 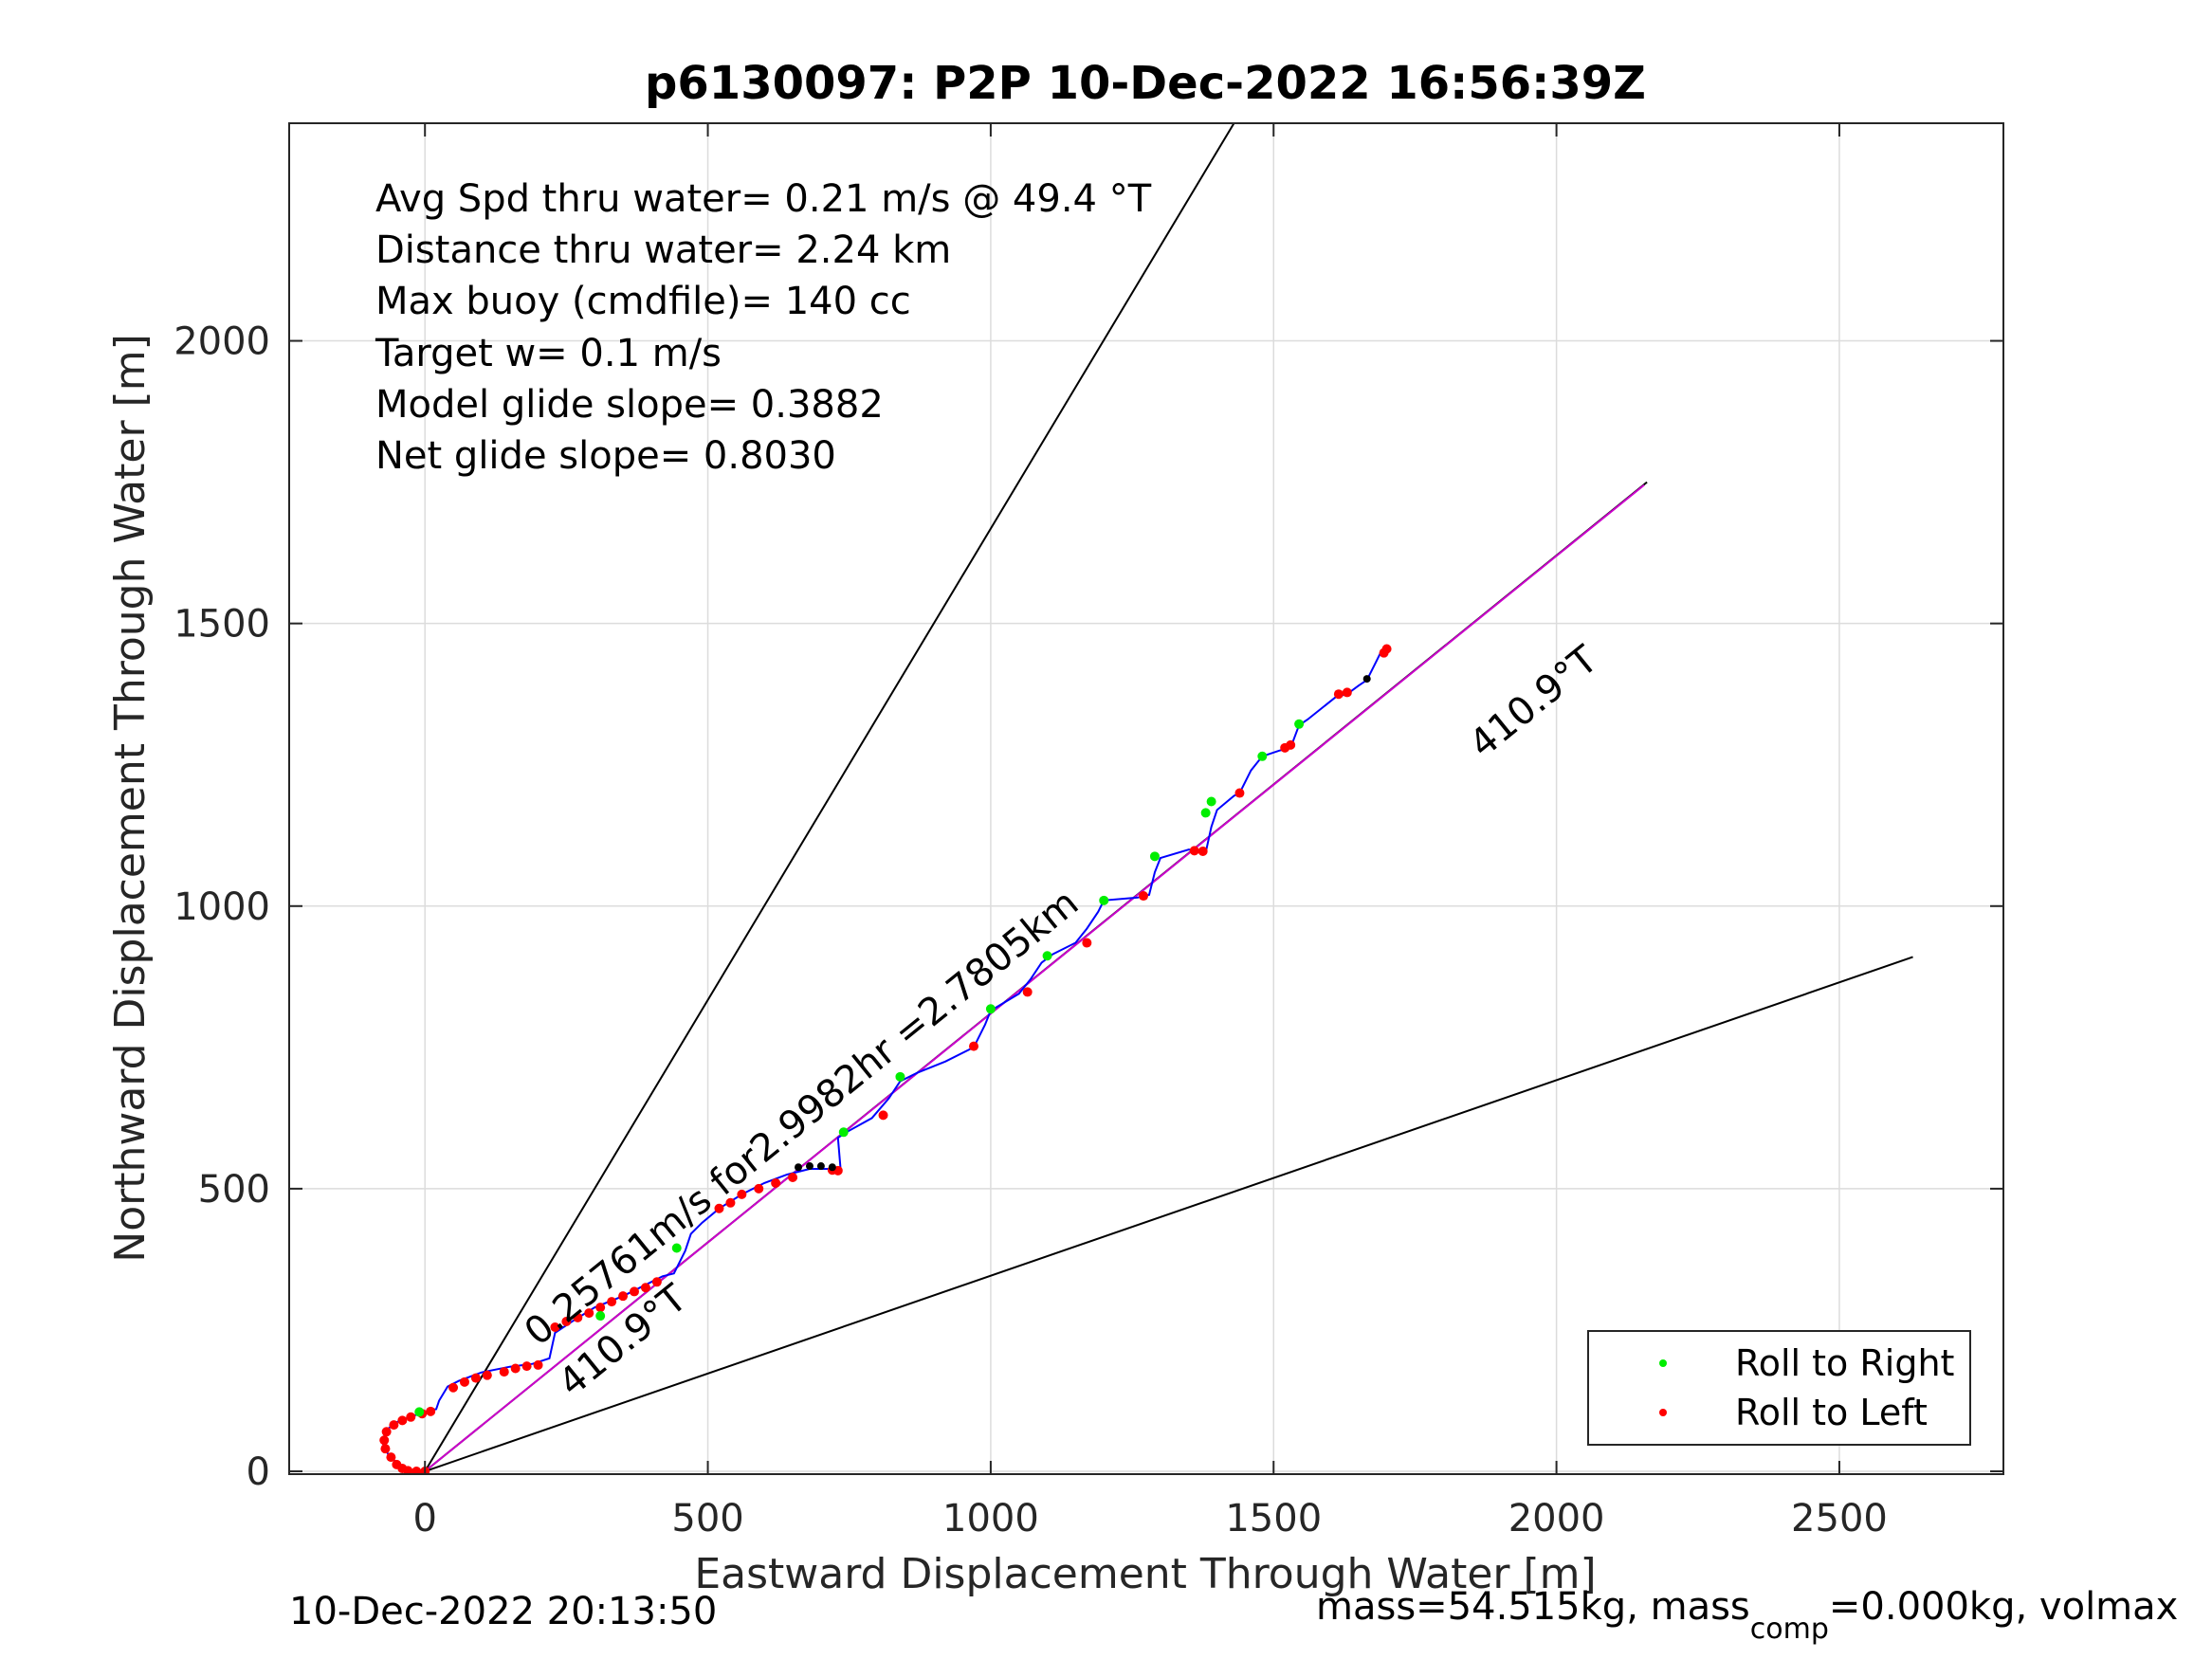 I want to click on footer-timestamp: 10-Dec-2022 20:13:50, so click(x=503, y=1611).